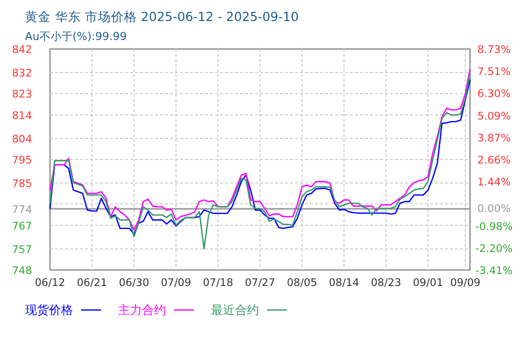 This screenshot has height=350, width=520. Describe the element at coordinates (22, 116) in the screenshot. I see `y-tick-label: 814` at that location.